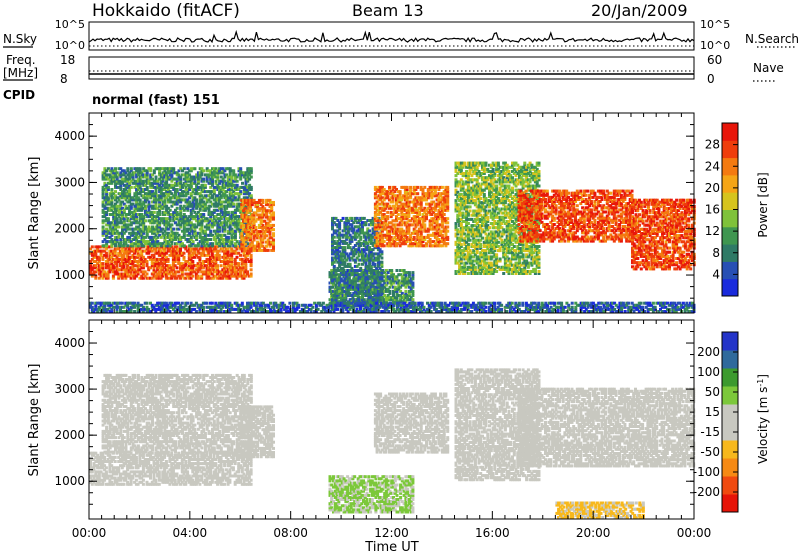 Image resolution: width=800 pixels, height=554 pixels. I want to click on nsearch-tick-top: 10^5, so click(715, 24).